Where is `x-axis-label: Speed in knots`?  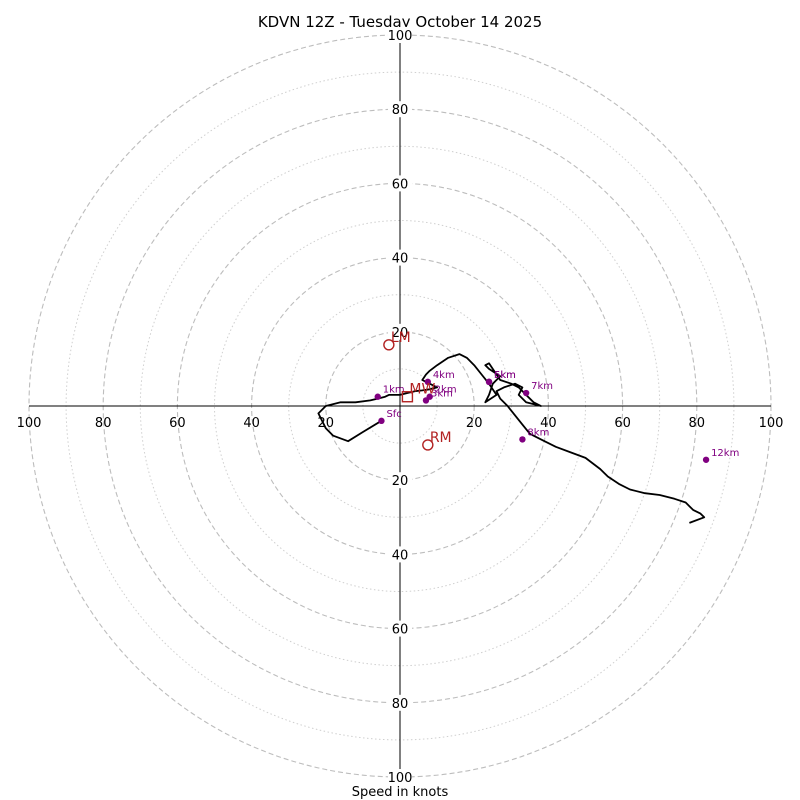 x-axis-label: Speed in knots is located at coordinates (400, 792).